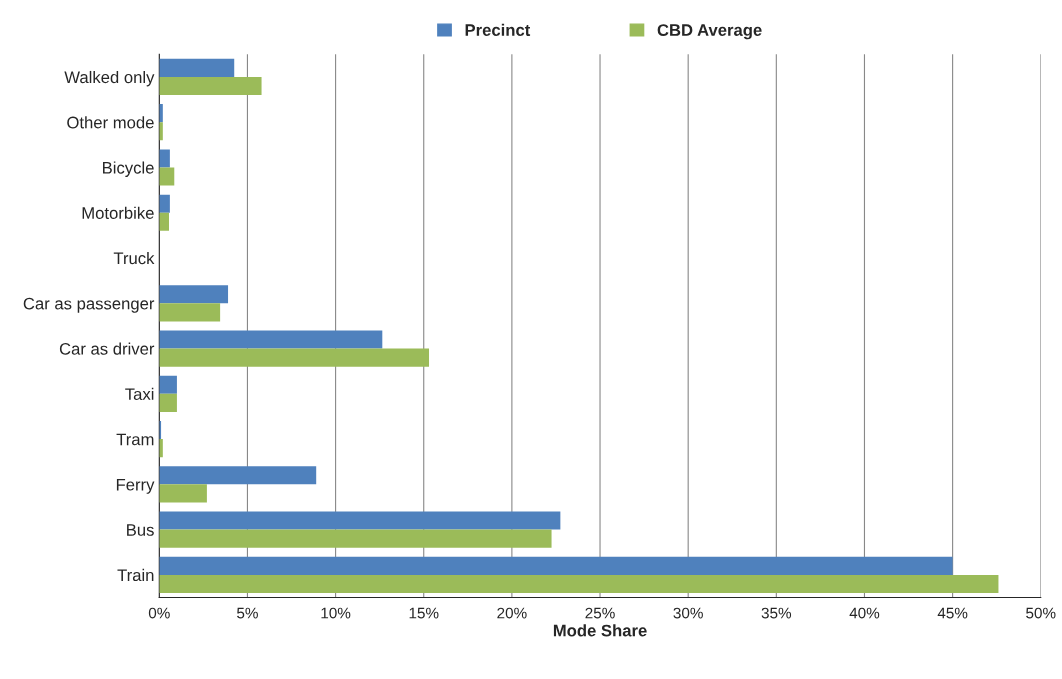 This screenshot has width=1062, height=679. I want to click on x-tick-label: 35%, so click(776, 613).